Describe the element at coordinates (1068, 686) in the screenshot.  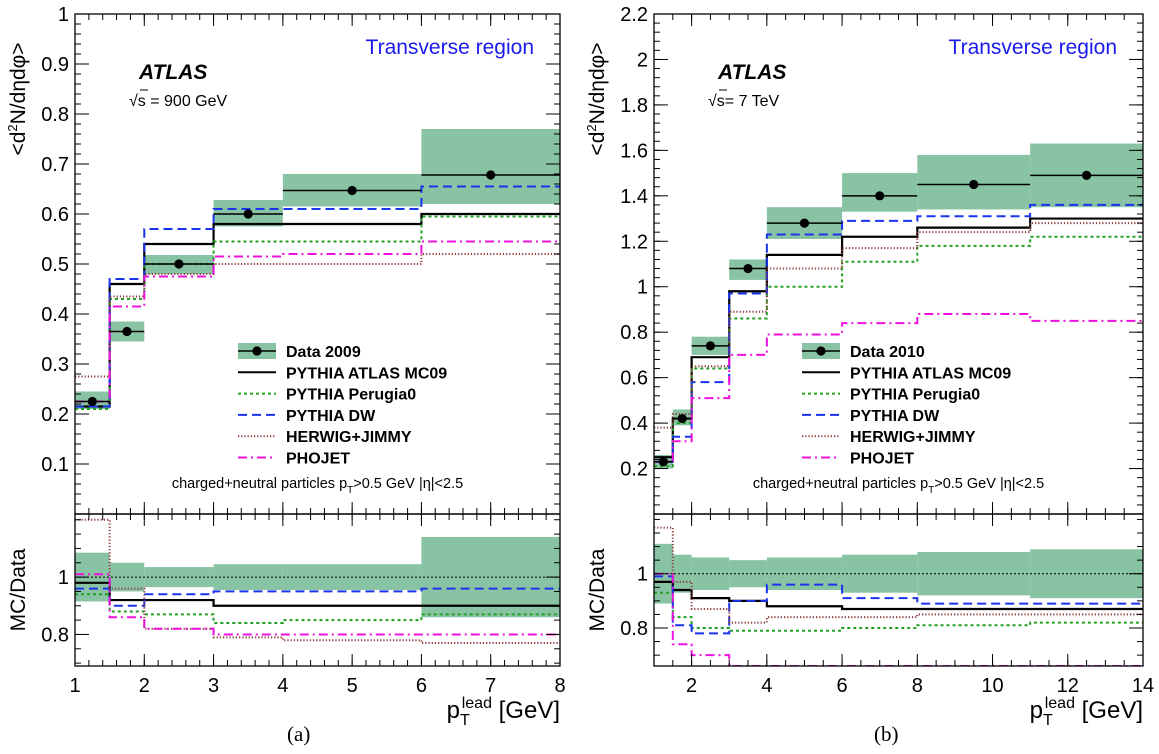
I see `x-tick-label: 12` at that location.